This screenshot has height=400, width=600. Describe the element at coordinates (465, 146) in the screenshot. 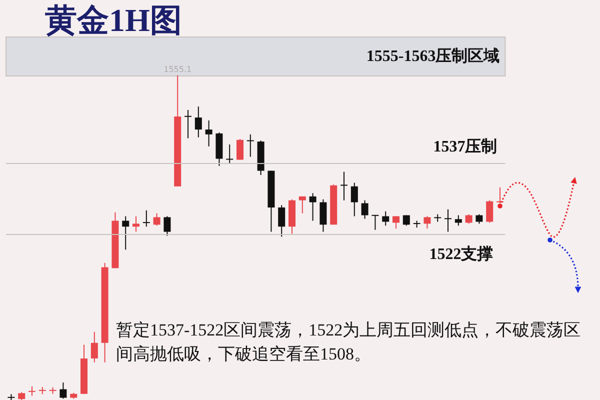

I see `ref-line-label: 1537压制` at that location.